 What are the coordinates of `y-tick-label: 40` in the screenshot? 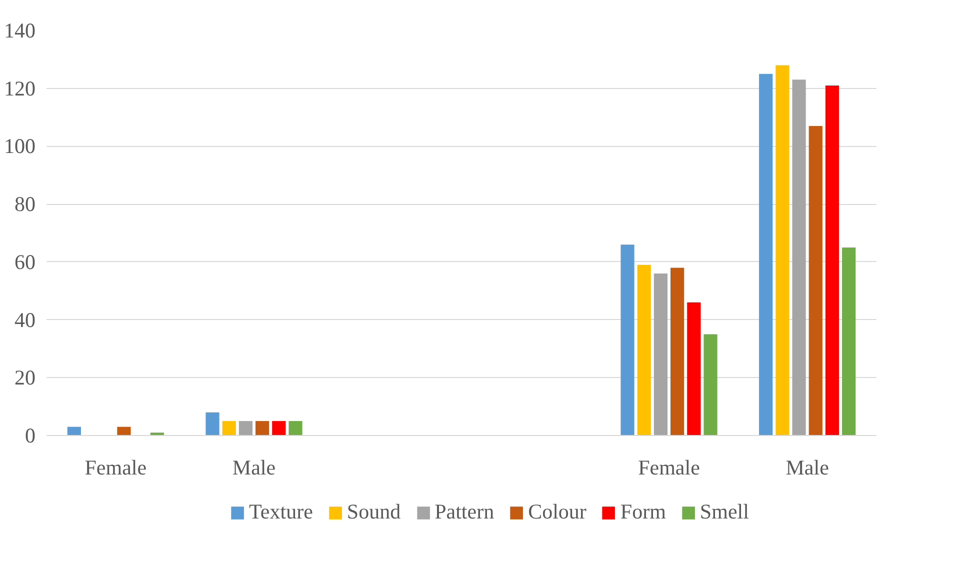 It's located at (25, 320).